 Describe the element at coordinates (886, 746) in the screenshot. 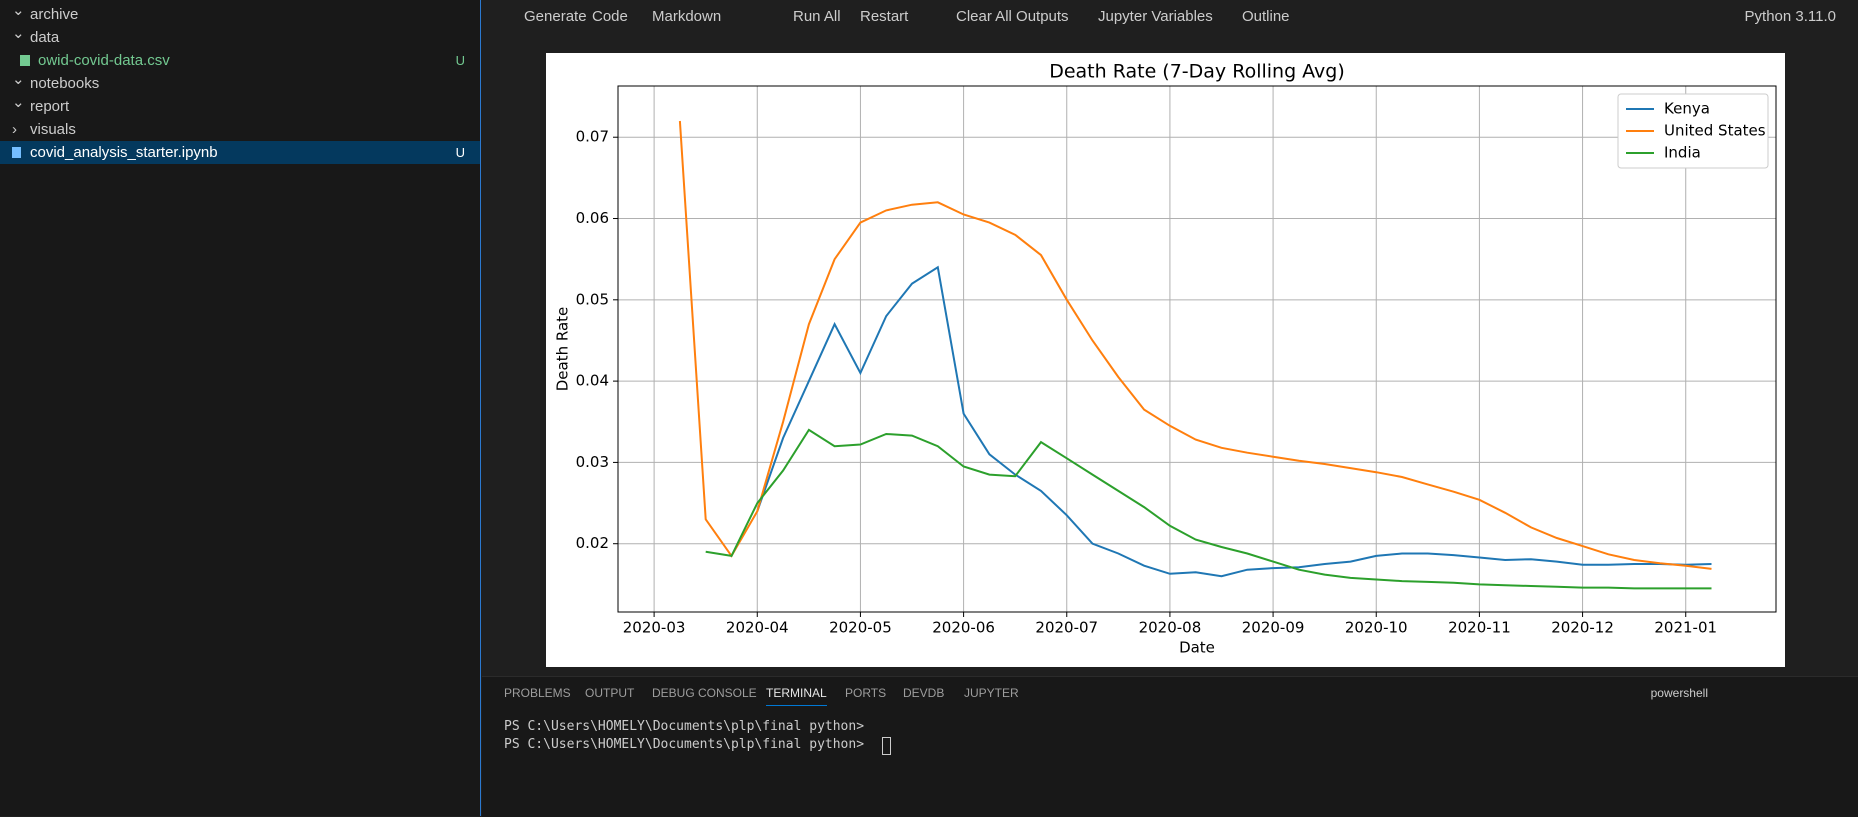

I see `cursor` at that location.